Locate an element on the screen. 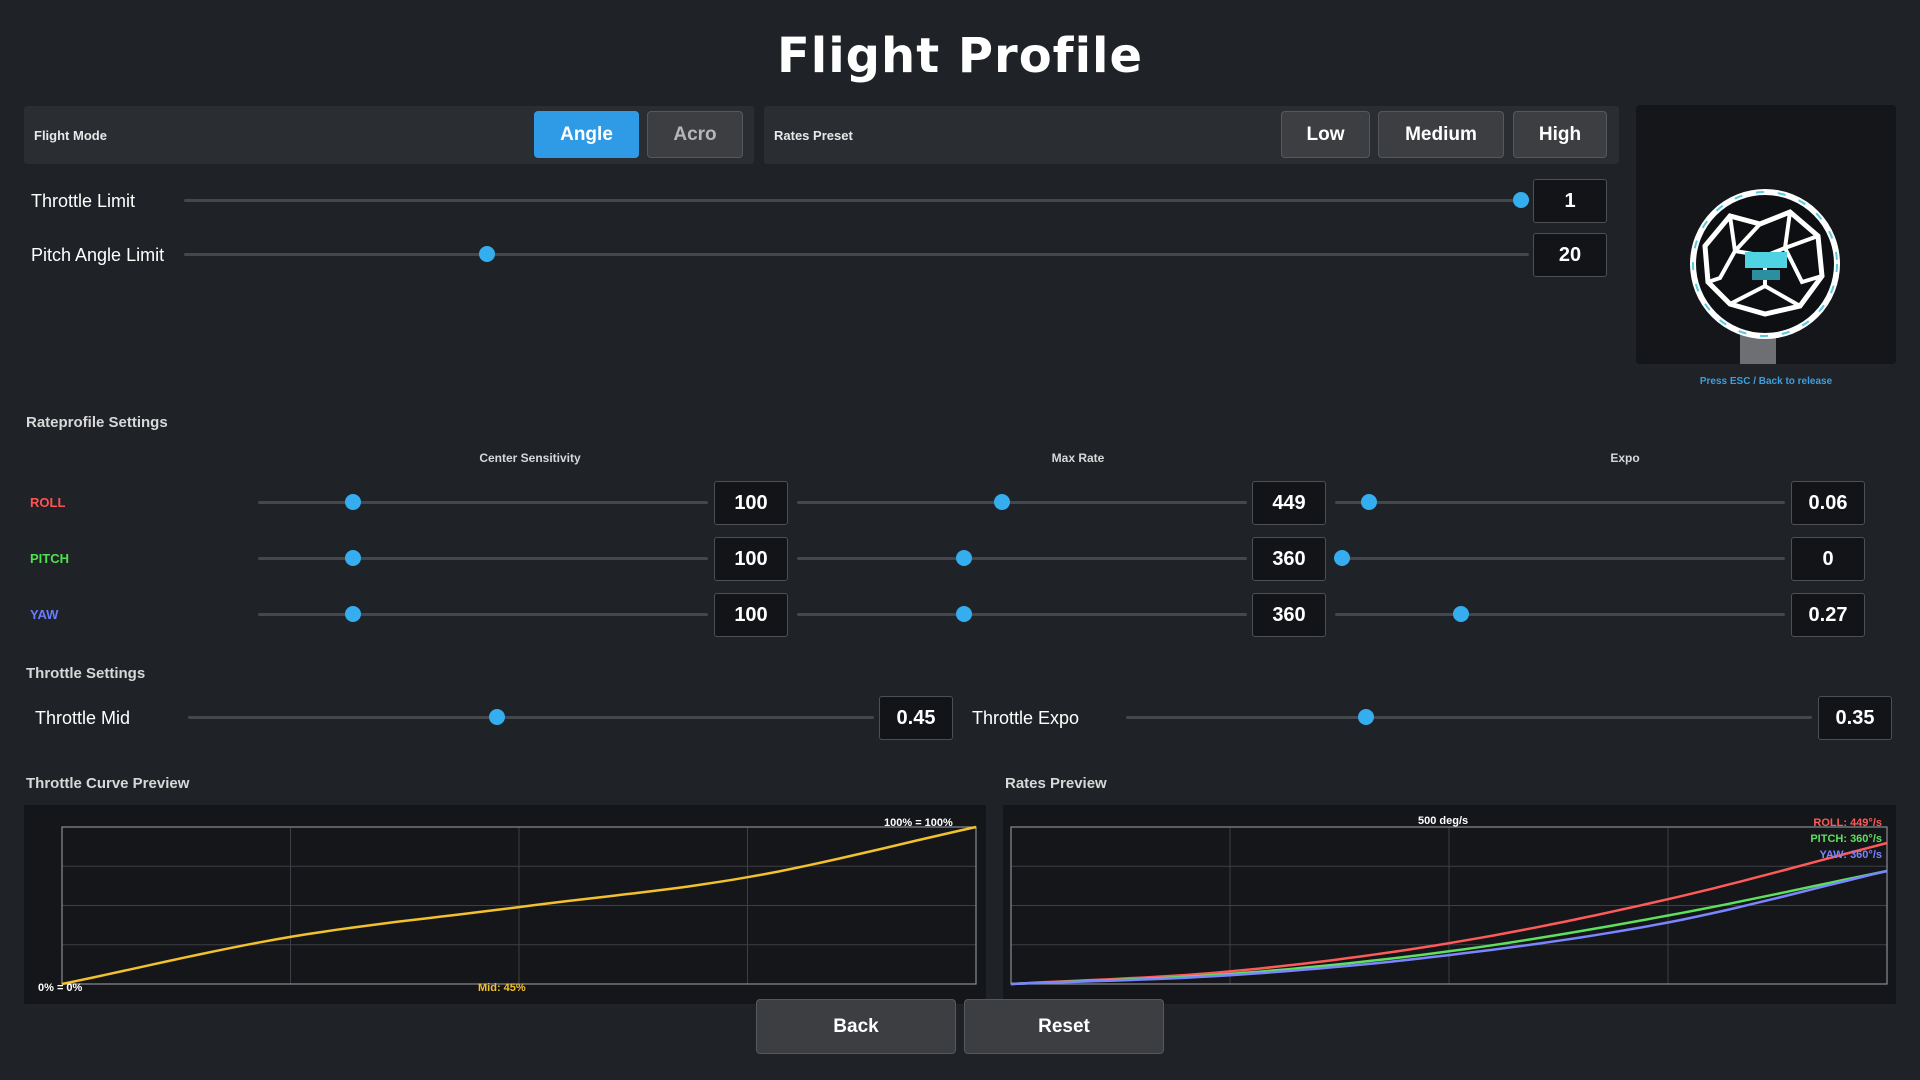 The width and height of the screenshot is (1920, 1080). throttle-mid-slider is located at coordinates (531, 717).